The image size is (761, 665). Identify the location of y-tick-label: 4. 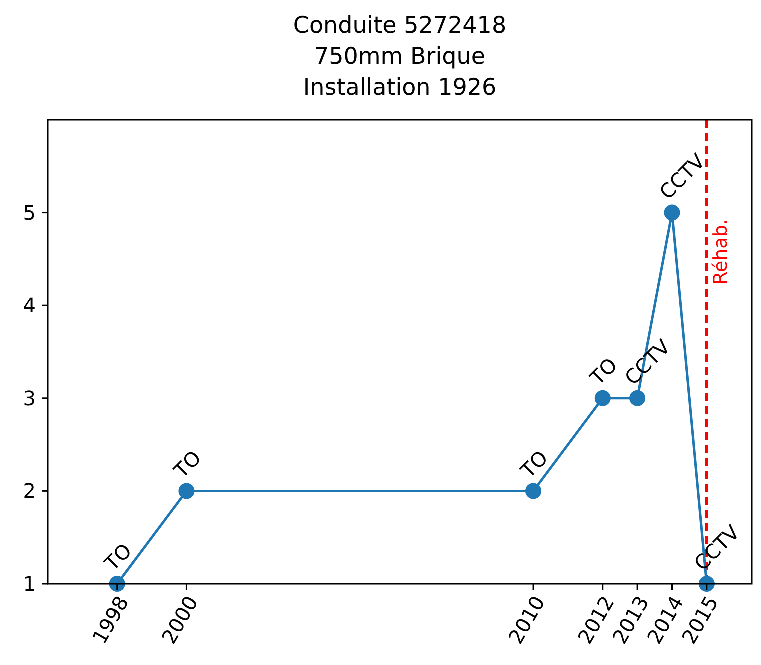
(29, 306).